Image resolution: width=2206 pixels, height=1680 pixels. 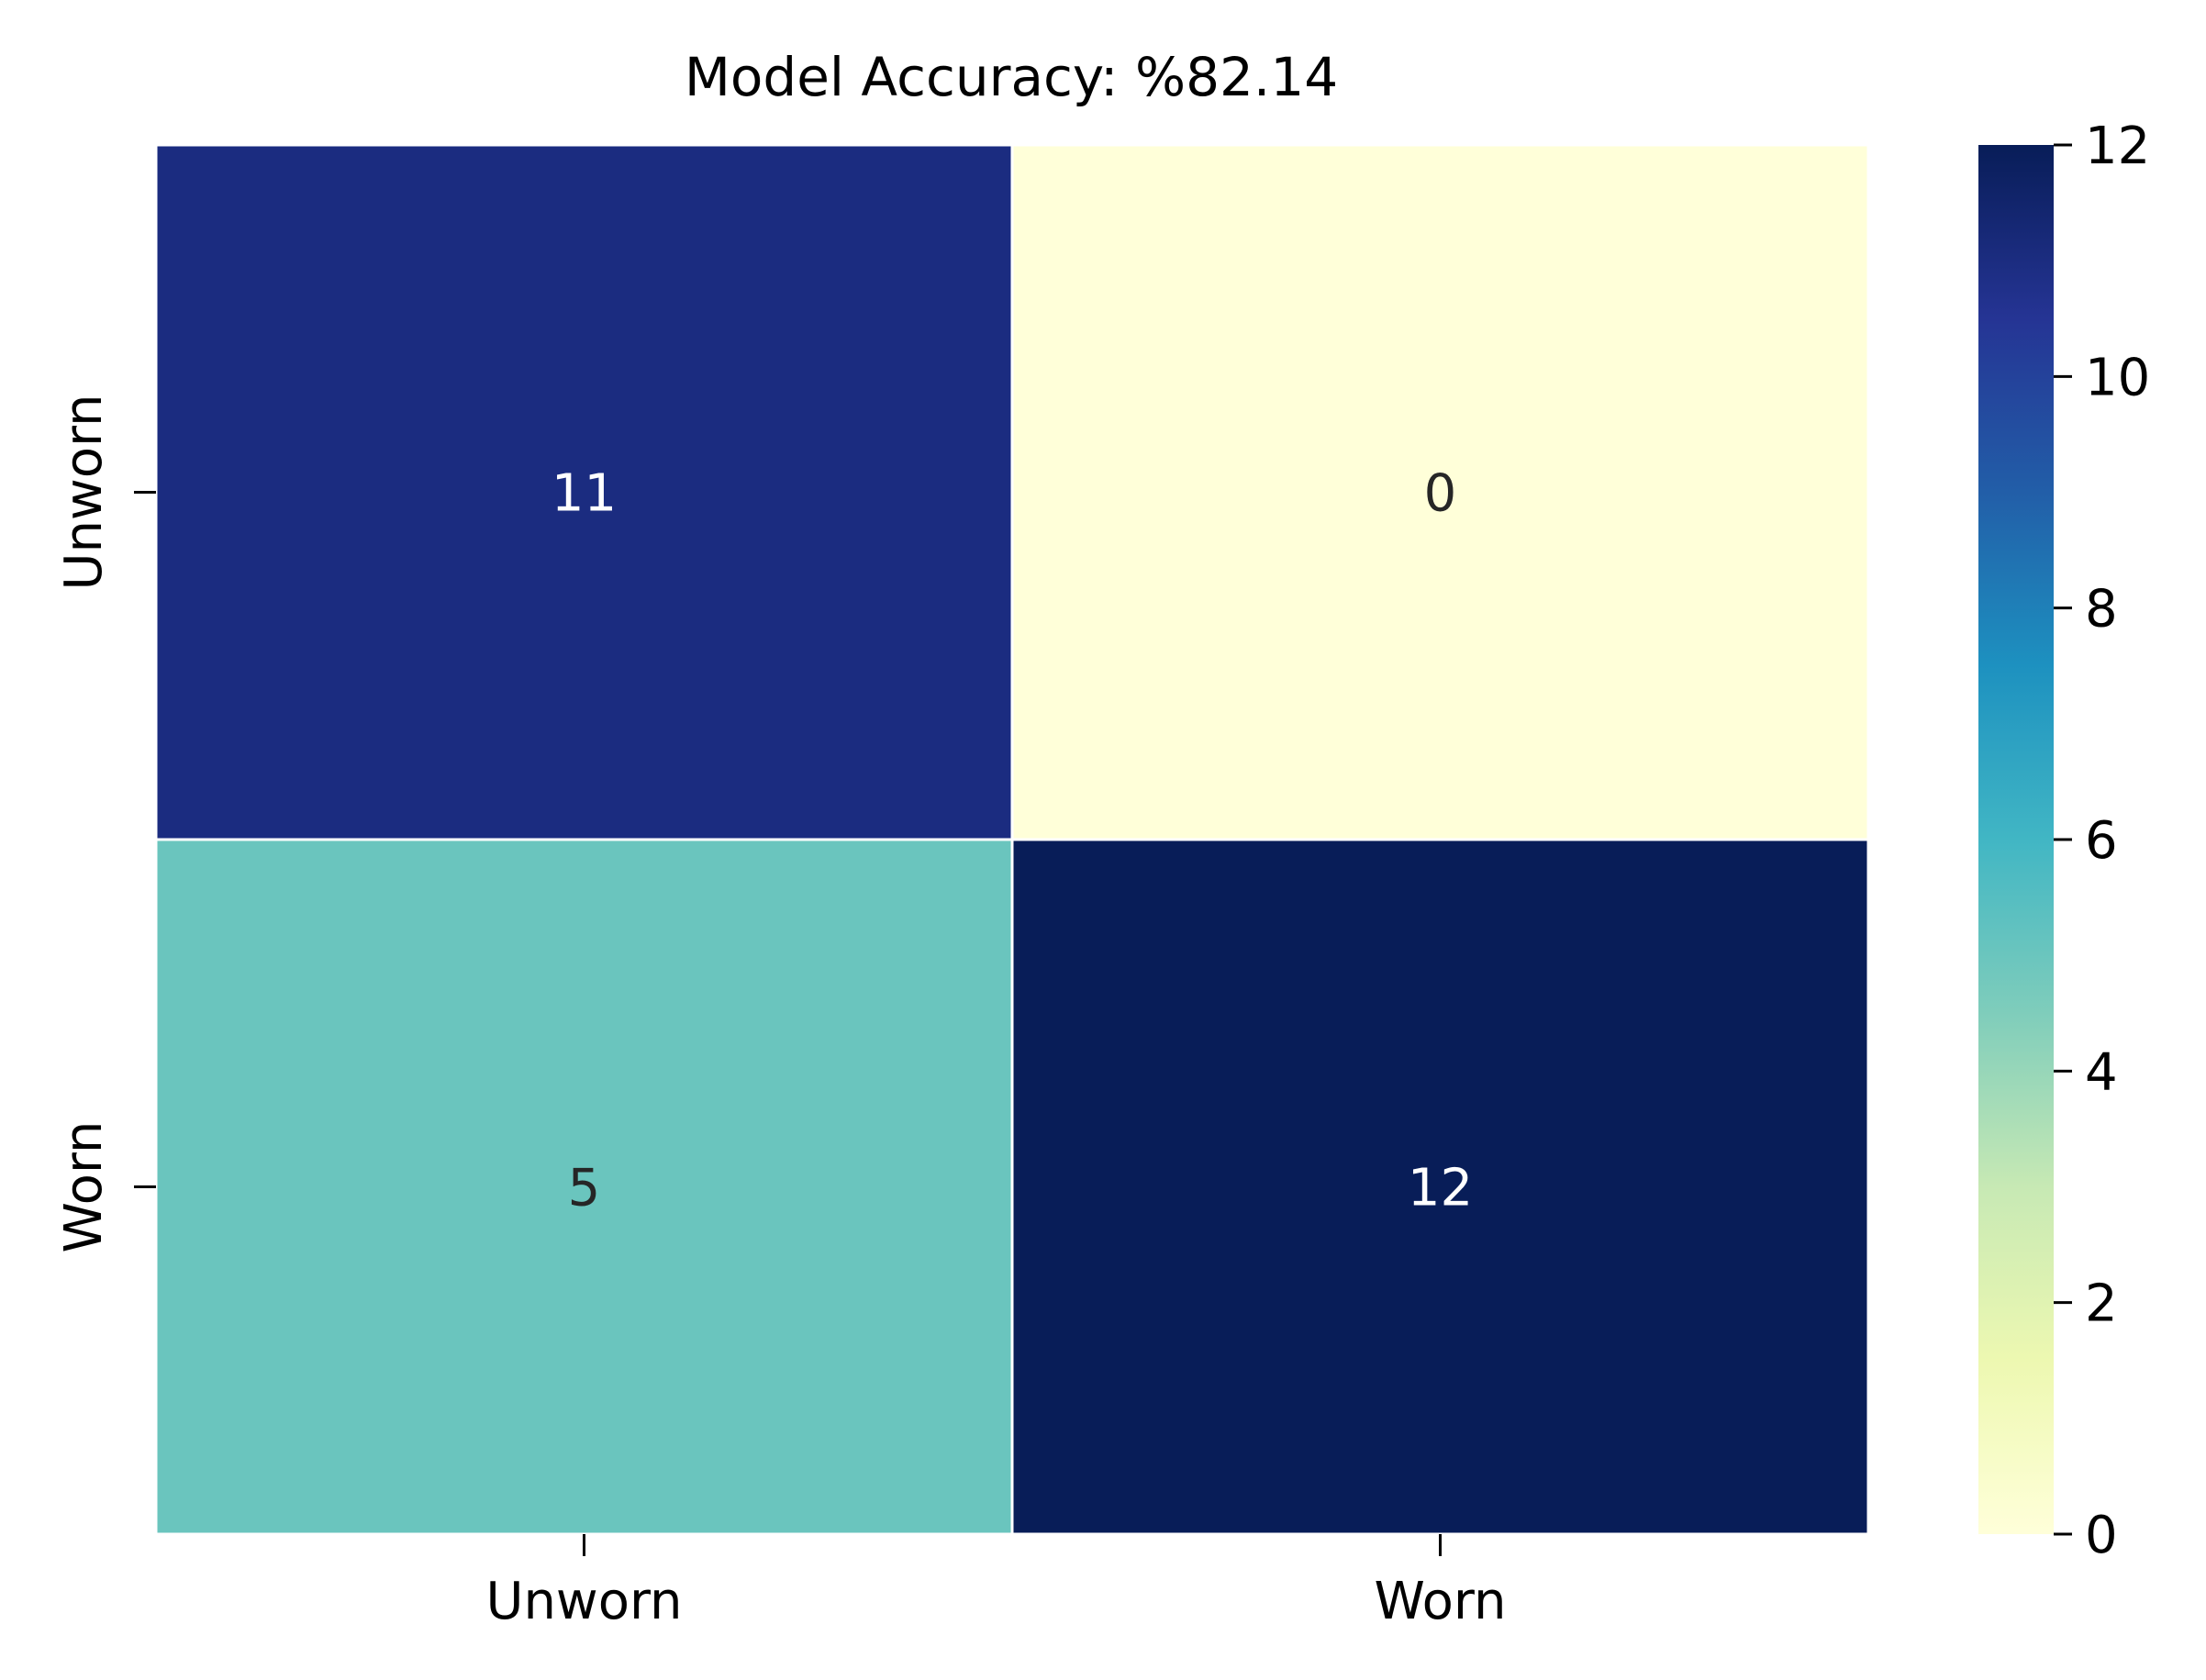 I want to click on colorbar-tick-label: 8, so click(x=2101, y=610).